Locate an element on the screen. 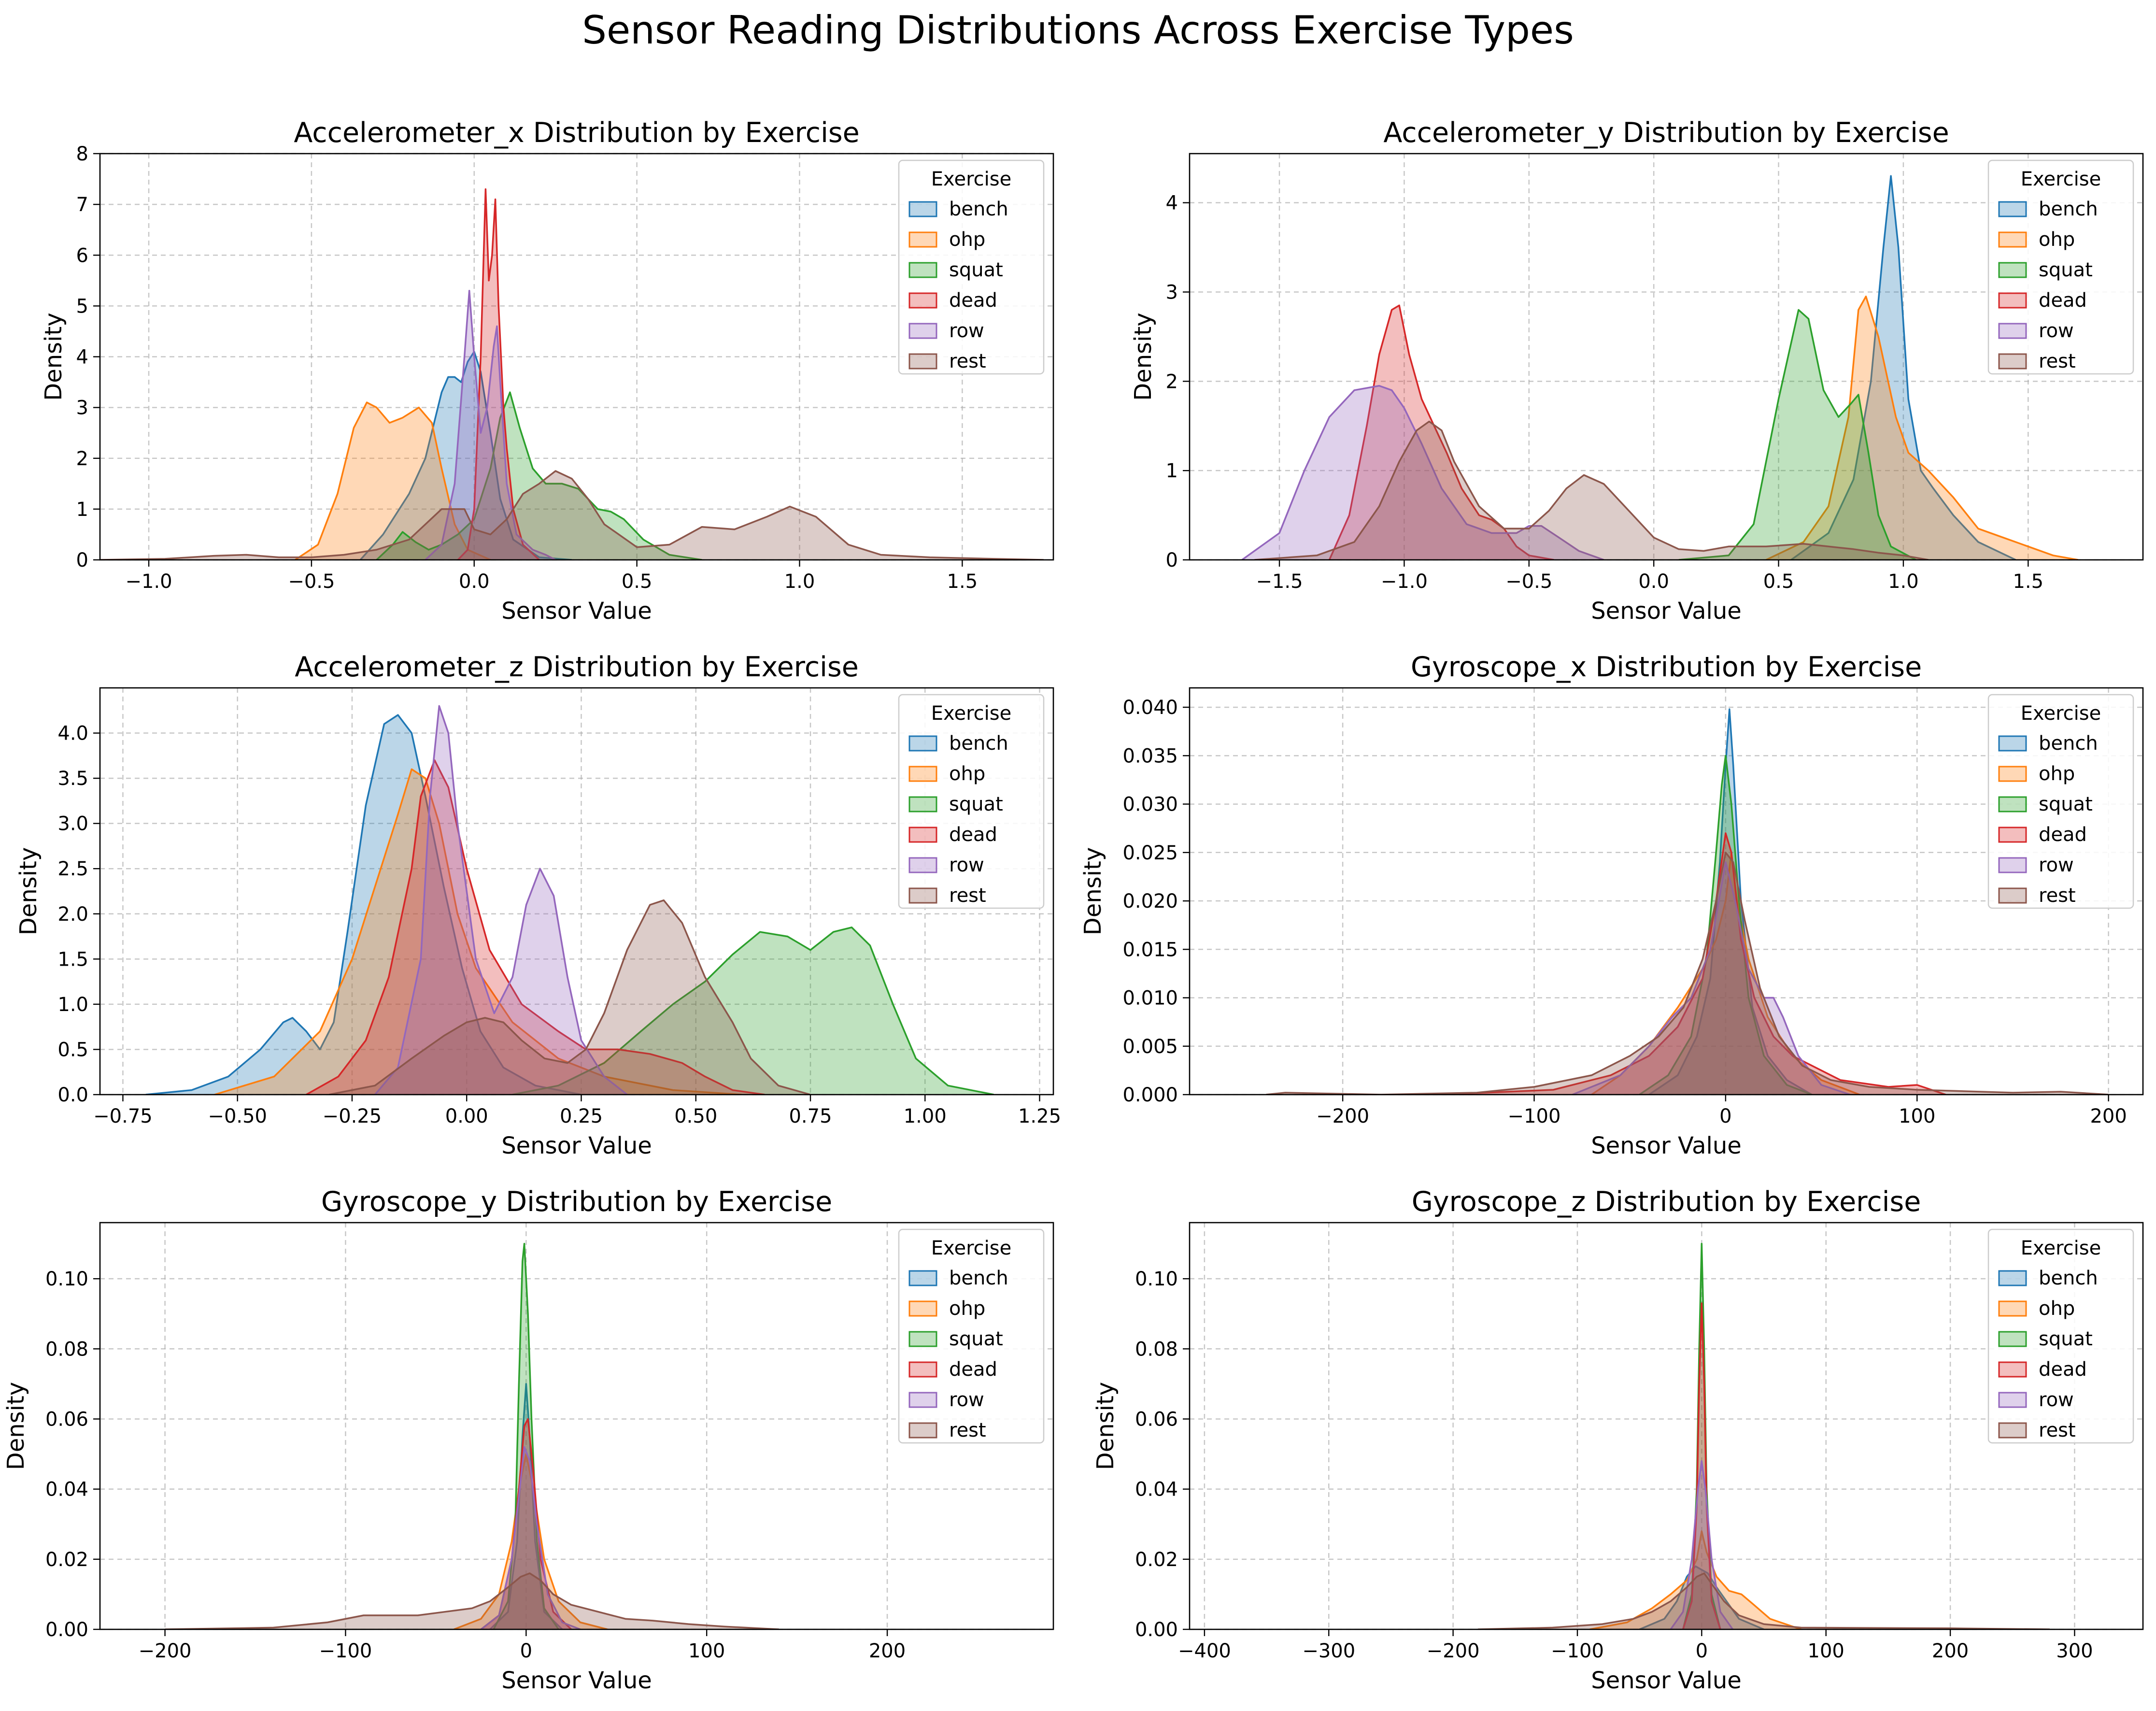 The width and height of the screenshot is (2156, 1711). legend-swatch-dead is located at coordinates (2013, 835).